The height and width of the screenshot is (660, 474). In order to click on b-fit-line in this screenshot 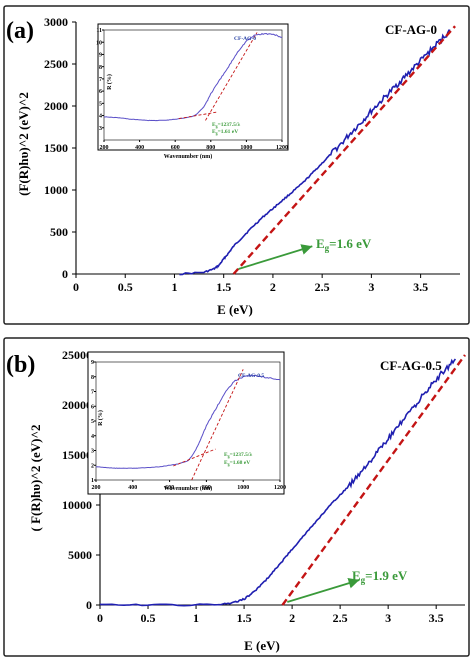, I will do `click(373, 480)`.